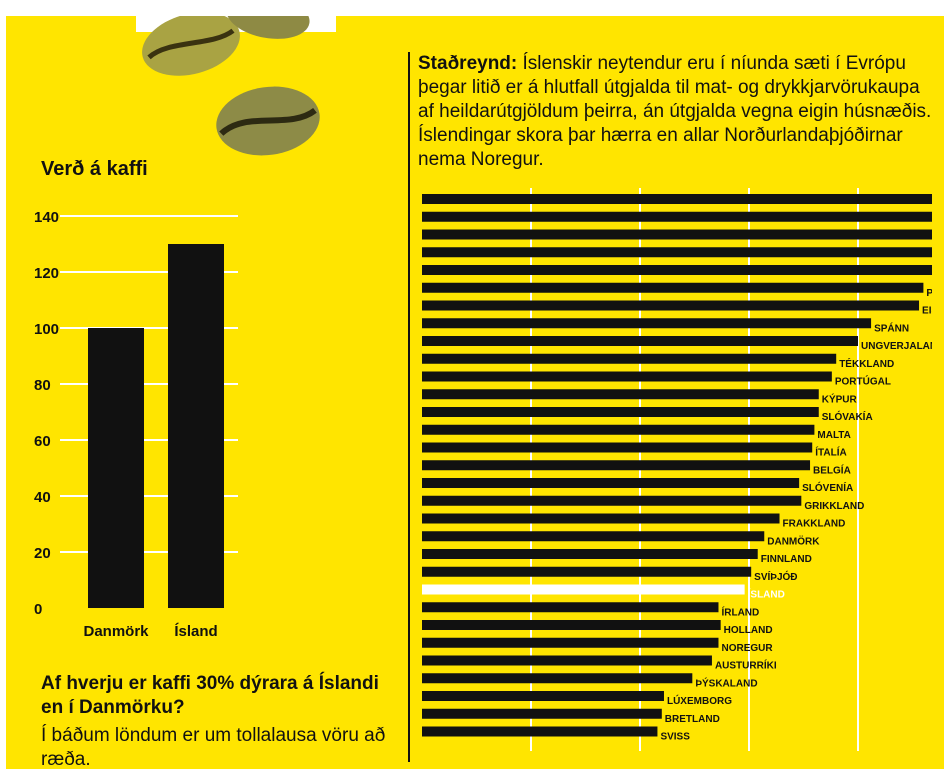 Image resolution: width=944 pixels, height=772 pixels. Describe the element at coordinates (834, 435) in the screenshot. I see `bar-label: MALTA` at that location.